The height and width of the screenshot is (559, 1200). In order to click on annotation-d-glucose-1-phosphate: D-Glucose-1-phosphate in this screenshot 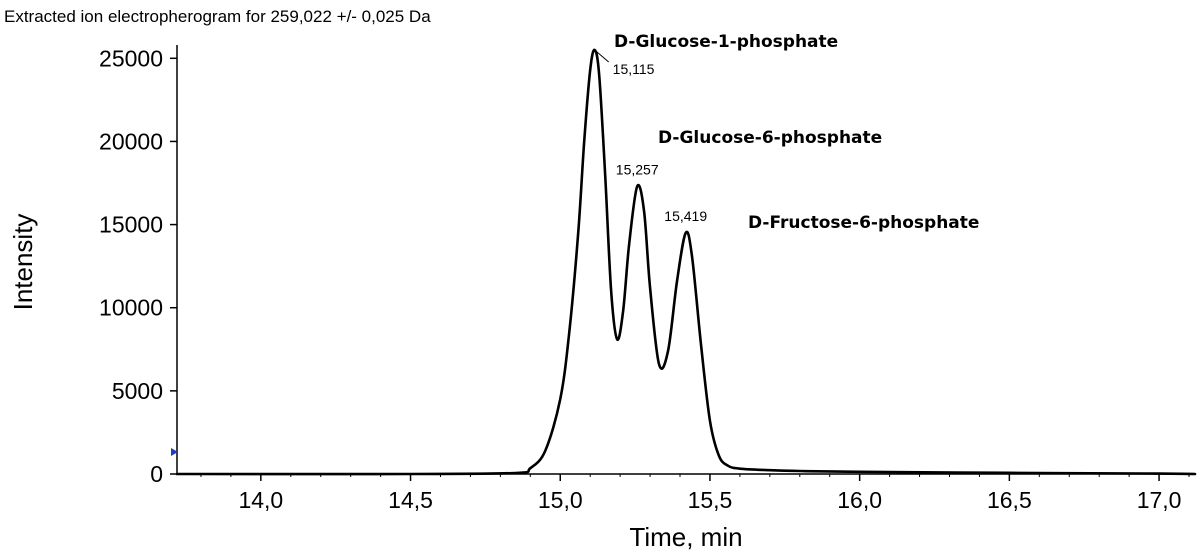, I will do `click(726, 42)`.